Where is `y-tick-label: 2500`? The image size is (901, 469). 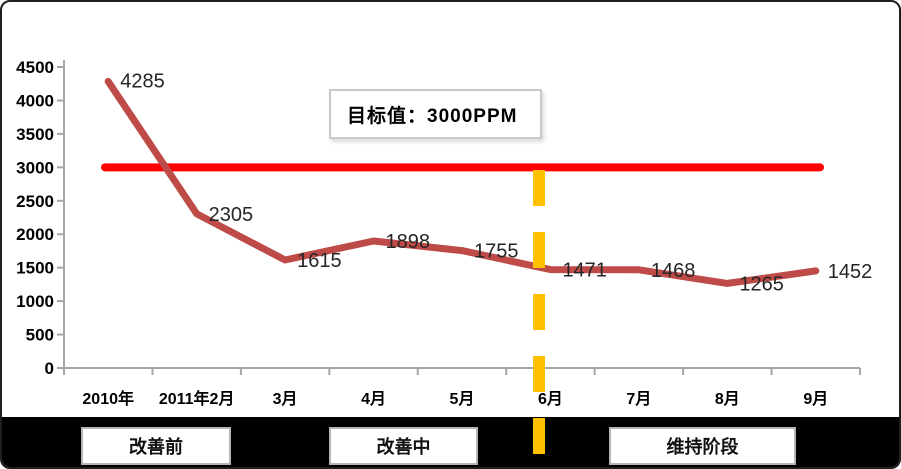
y-tick-label: 2500 is located at coordinates (35, 201).